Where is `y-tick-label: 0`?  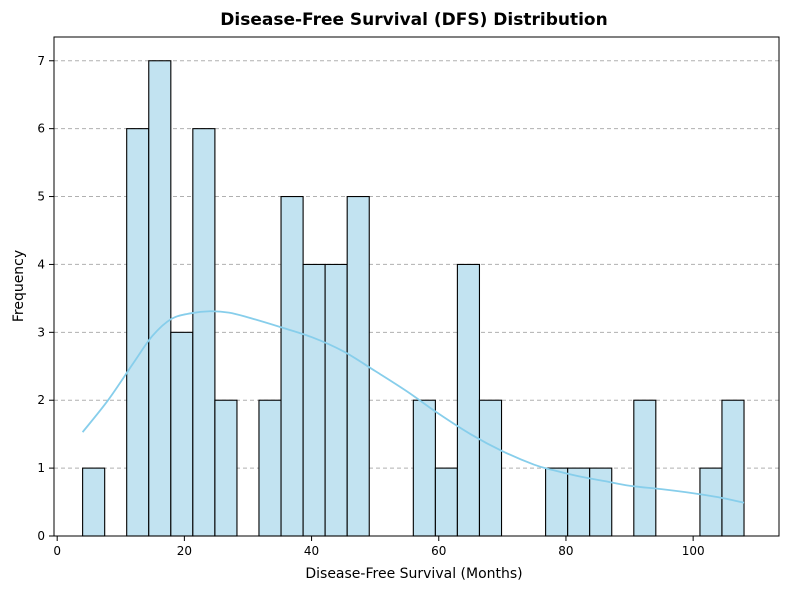 y-tick-label: 0 is located at coordinates (41, 536).